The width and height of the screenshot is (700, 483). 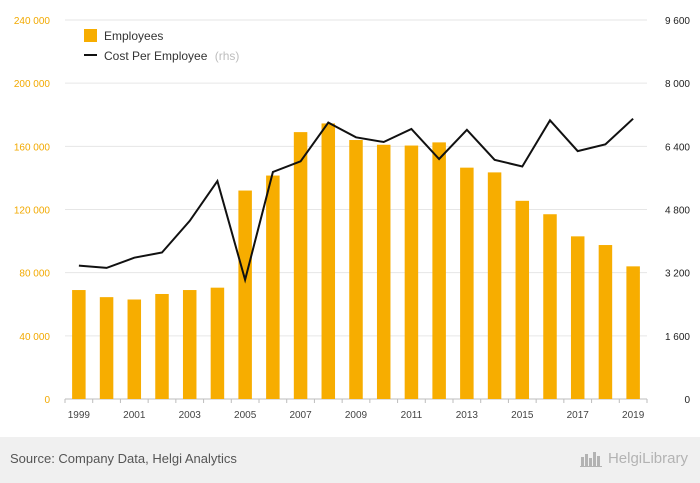 I want to click on svg-text:Cost Per Employee (rhs: Cost Per Employee (rhs), so click(x=171, y=56).